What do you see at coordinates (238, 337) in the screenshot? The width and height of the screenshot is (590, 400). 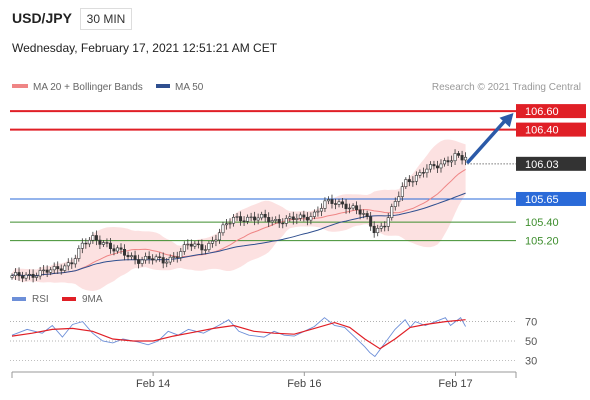 I see `rsi-line` at bounding box center [238, 337].